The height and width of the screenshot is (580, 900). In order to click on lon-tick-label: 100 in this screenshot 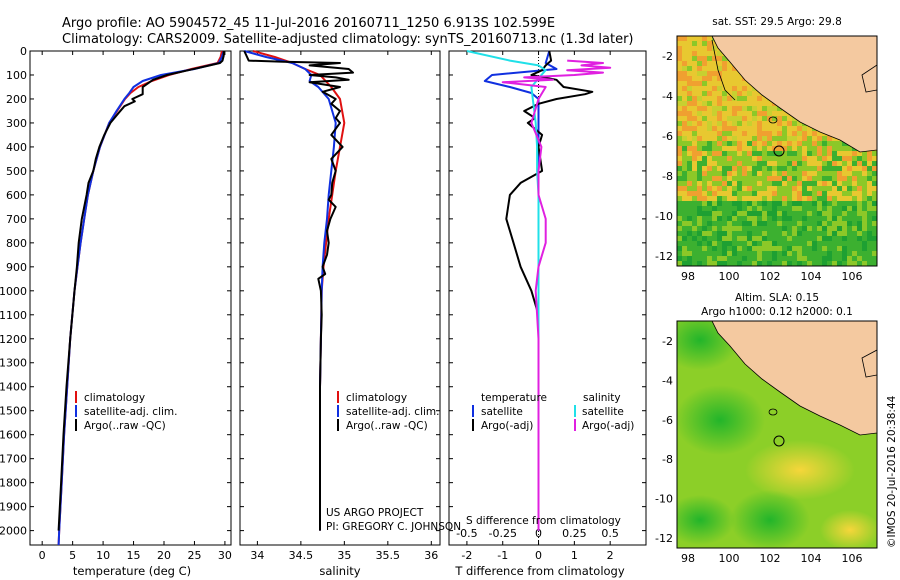, I will do `click(729, 558)`.